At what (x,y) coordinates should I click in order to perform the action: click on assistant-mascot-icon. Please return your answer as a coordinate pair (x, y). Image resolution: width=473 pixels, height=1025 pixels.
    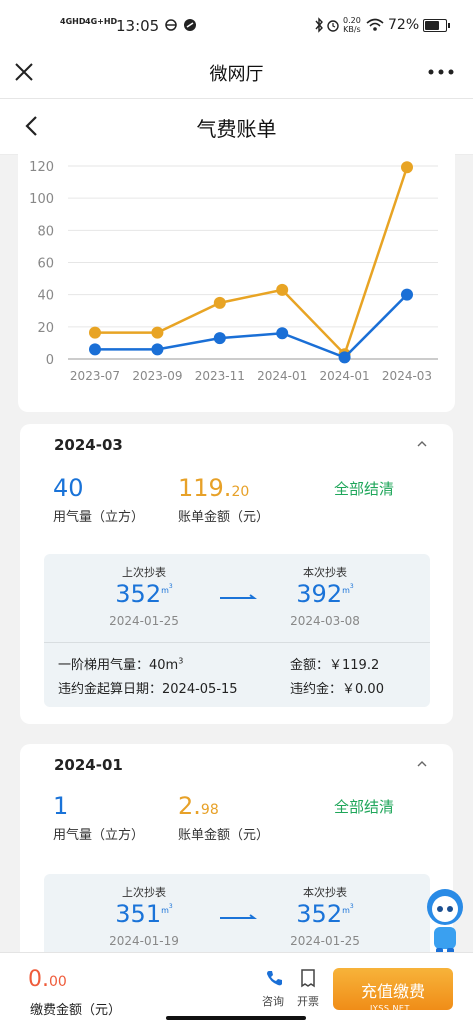
    Looking at the image, I should click on (445, 922).